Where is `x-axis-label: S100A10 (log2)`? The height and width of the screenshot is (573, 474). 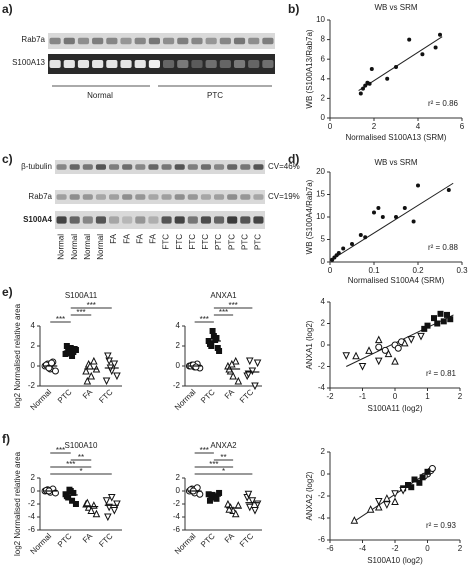
x-axis-label: S100A10 (log2) is located at coordinates (395, 560).